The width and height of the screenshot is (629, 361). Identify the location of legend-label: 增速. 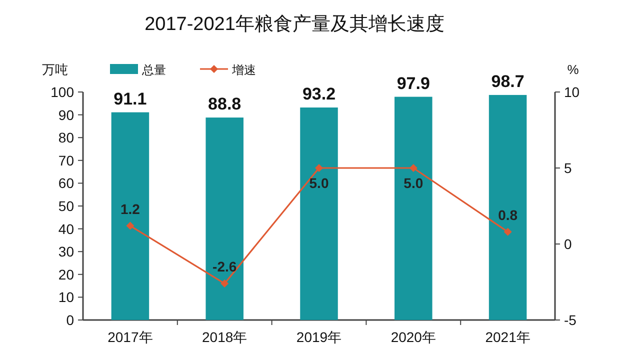
(243, 70).